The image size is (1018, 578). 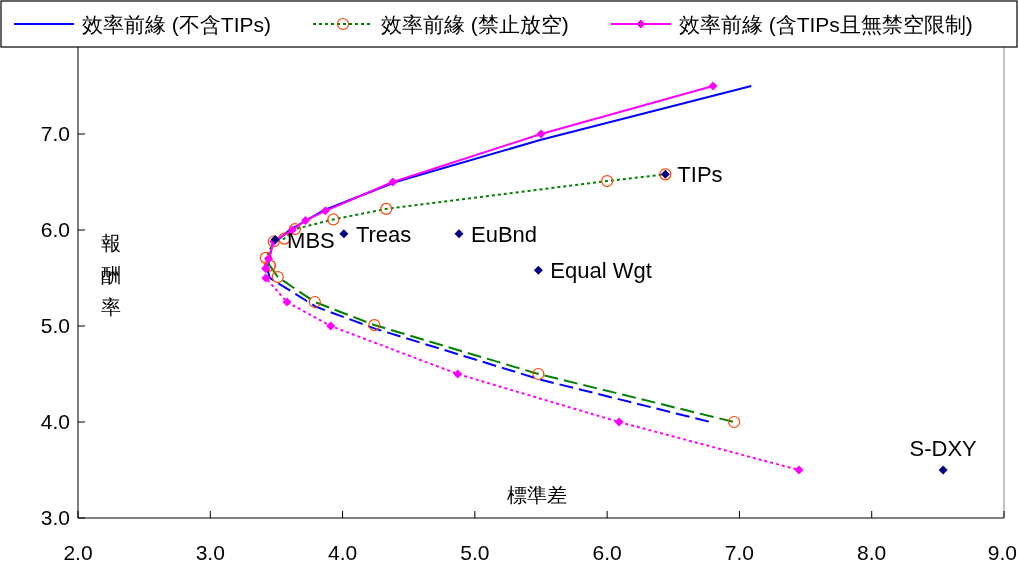 I want to click on x-tick-label: 5.0, so click(x=475, y=552).